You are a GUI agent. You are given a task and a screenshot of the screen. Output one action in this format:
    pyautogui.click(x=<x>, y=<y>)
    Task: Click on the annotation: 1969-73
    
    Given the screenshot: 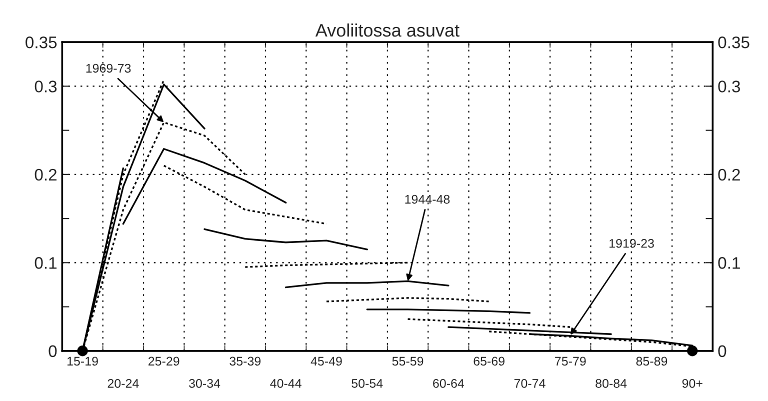 What is the action you would take?
    pyautogui.click(x=108, y=68)
    